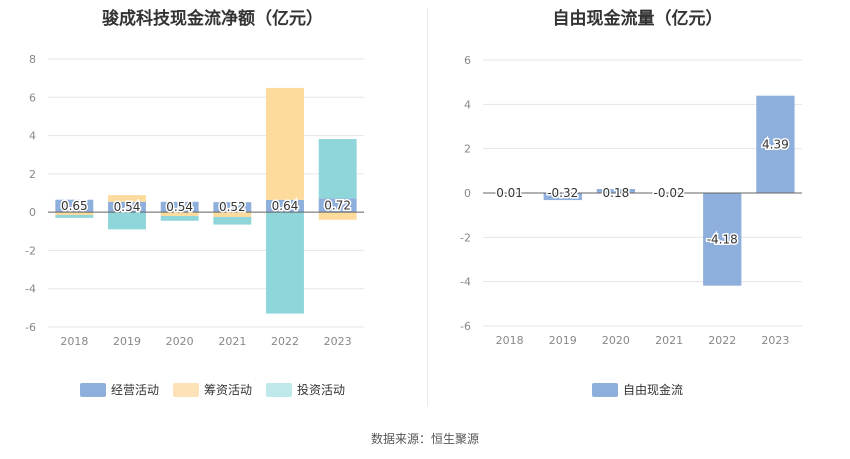  Describe the element at coordinates (227, 390) in the screenshot. I see `legend-label: 筹资活动` at that location.